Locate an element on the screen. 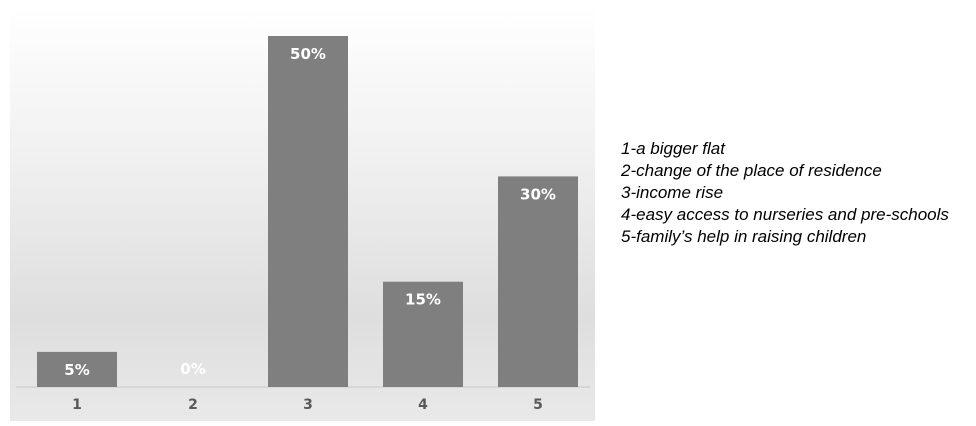  x-tick-labels-layer: 1 2 3 4 5 is located at coordinates (307, 405).